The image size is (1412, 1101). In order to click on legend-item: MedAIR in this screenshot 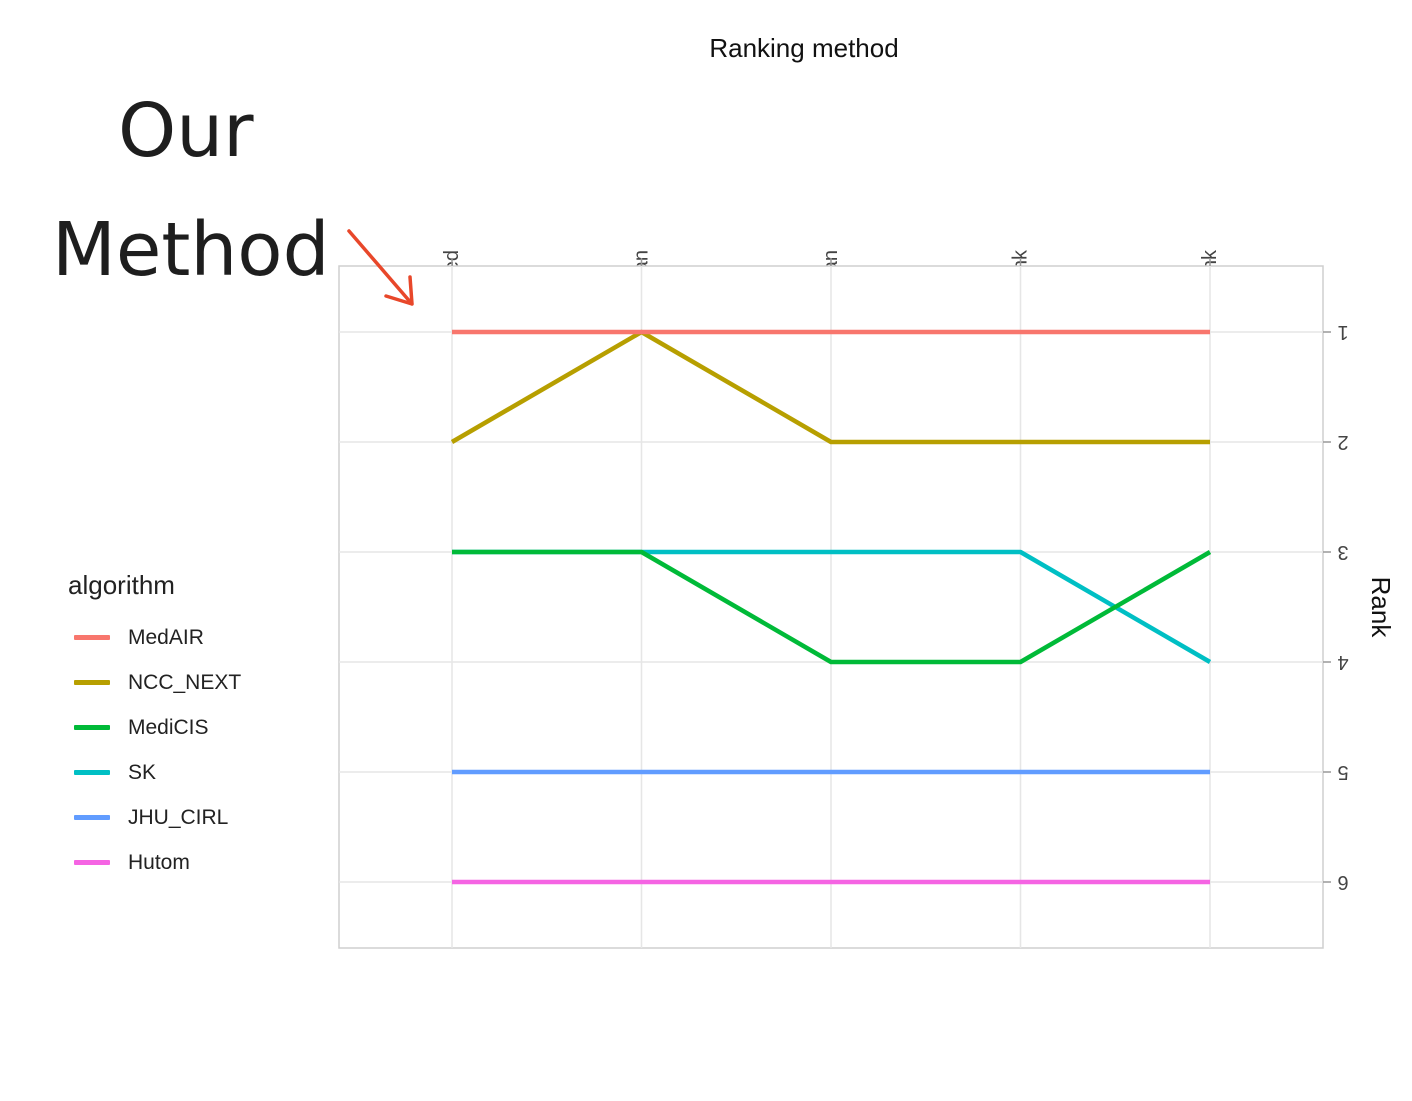, I will do `click(154, 637)`.